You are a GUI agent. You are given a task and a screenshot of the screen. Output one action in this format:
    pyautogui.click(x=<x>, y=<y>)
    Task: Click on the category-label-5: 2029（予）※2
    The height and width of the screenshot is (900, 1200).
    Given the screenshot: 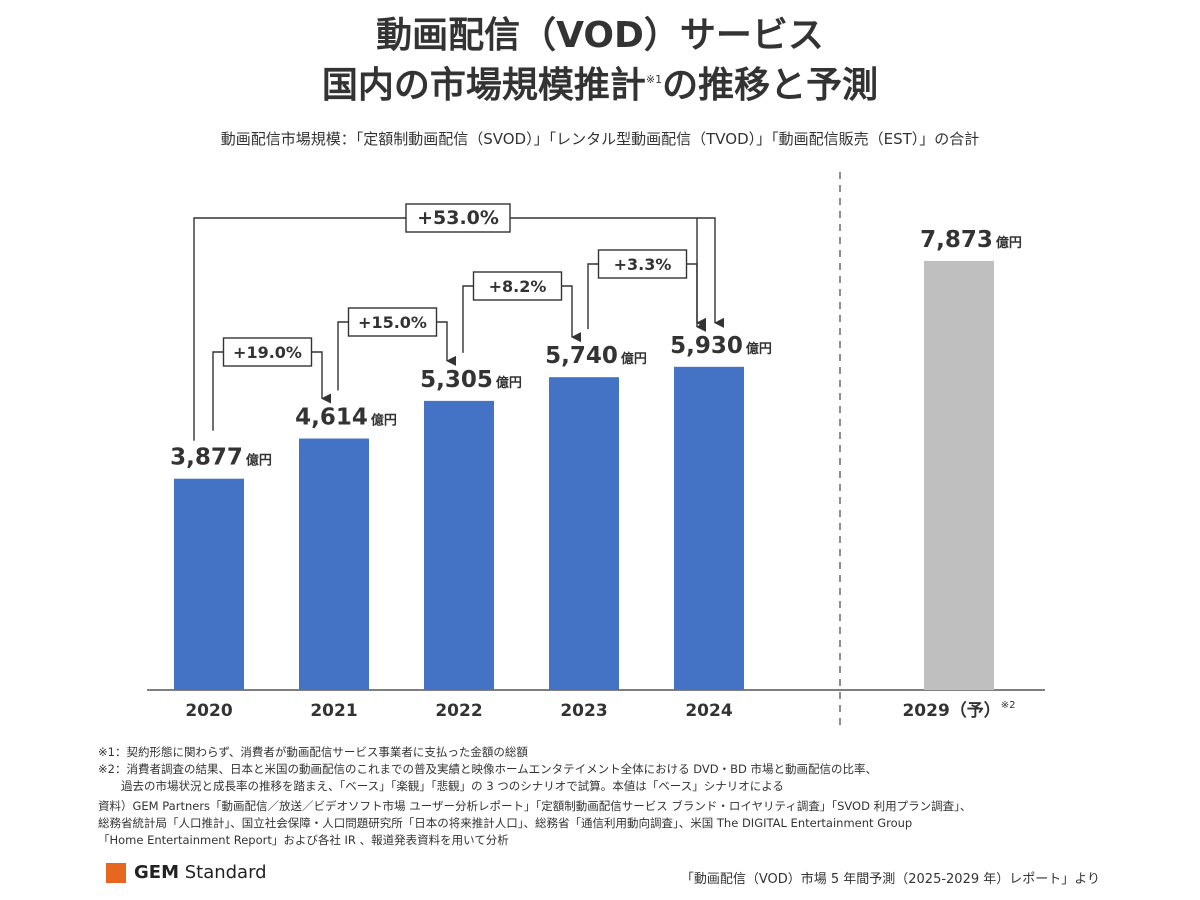 What is the action you would take?
    pyautogui.click(x=958, y=710)
    